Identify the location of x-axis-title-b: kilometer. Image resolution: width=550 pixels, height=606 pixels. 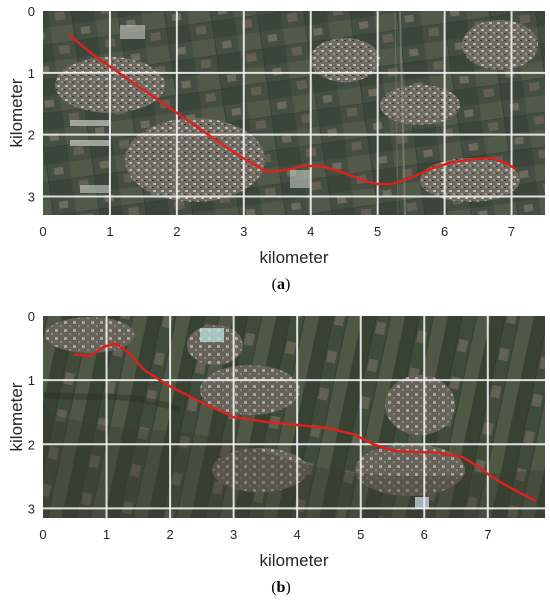
(294, 560).